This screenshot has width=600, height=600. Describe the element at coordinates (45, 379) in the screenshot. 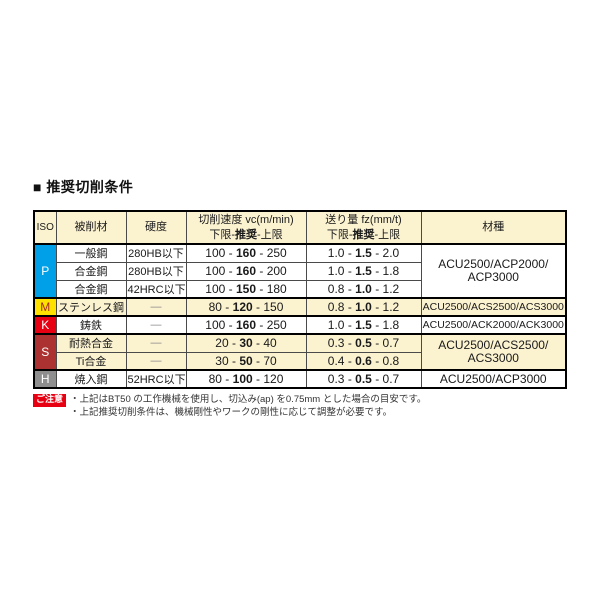

I see `iso-badge-h: H` at that location.